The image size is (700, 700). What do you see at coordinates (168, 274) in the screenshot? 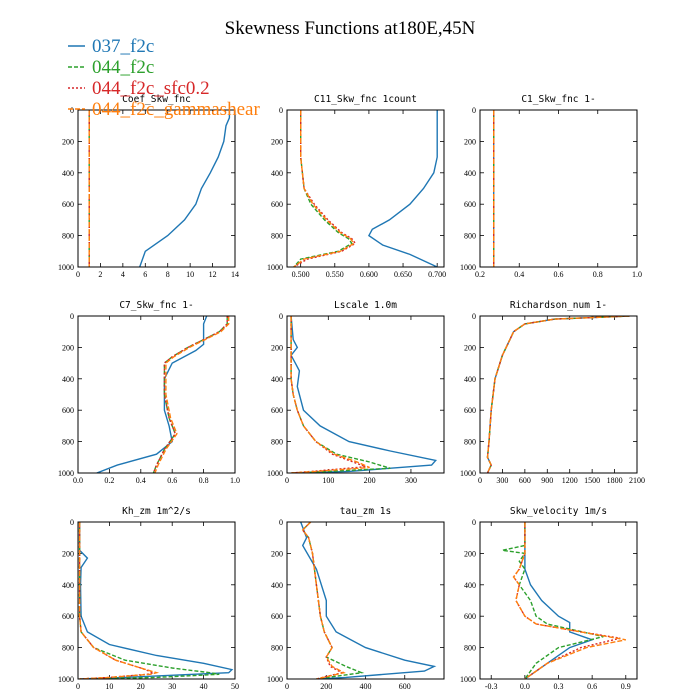
I see `x-tick-label: 8` at bounding box center [168, 274].